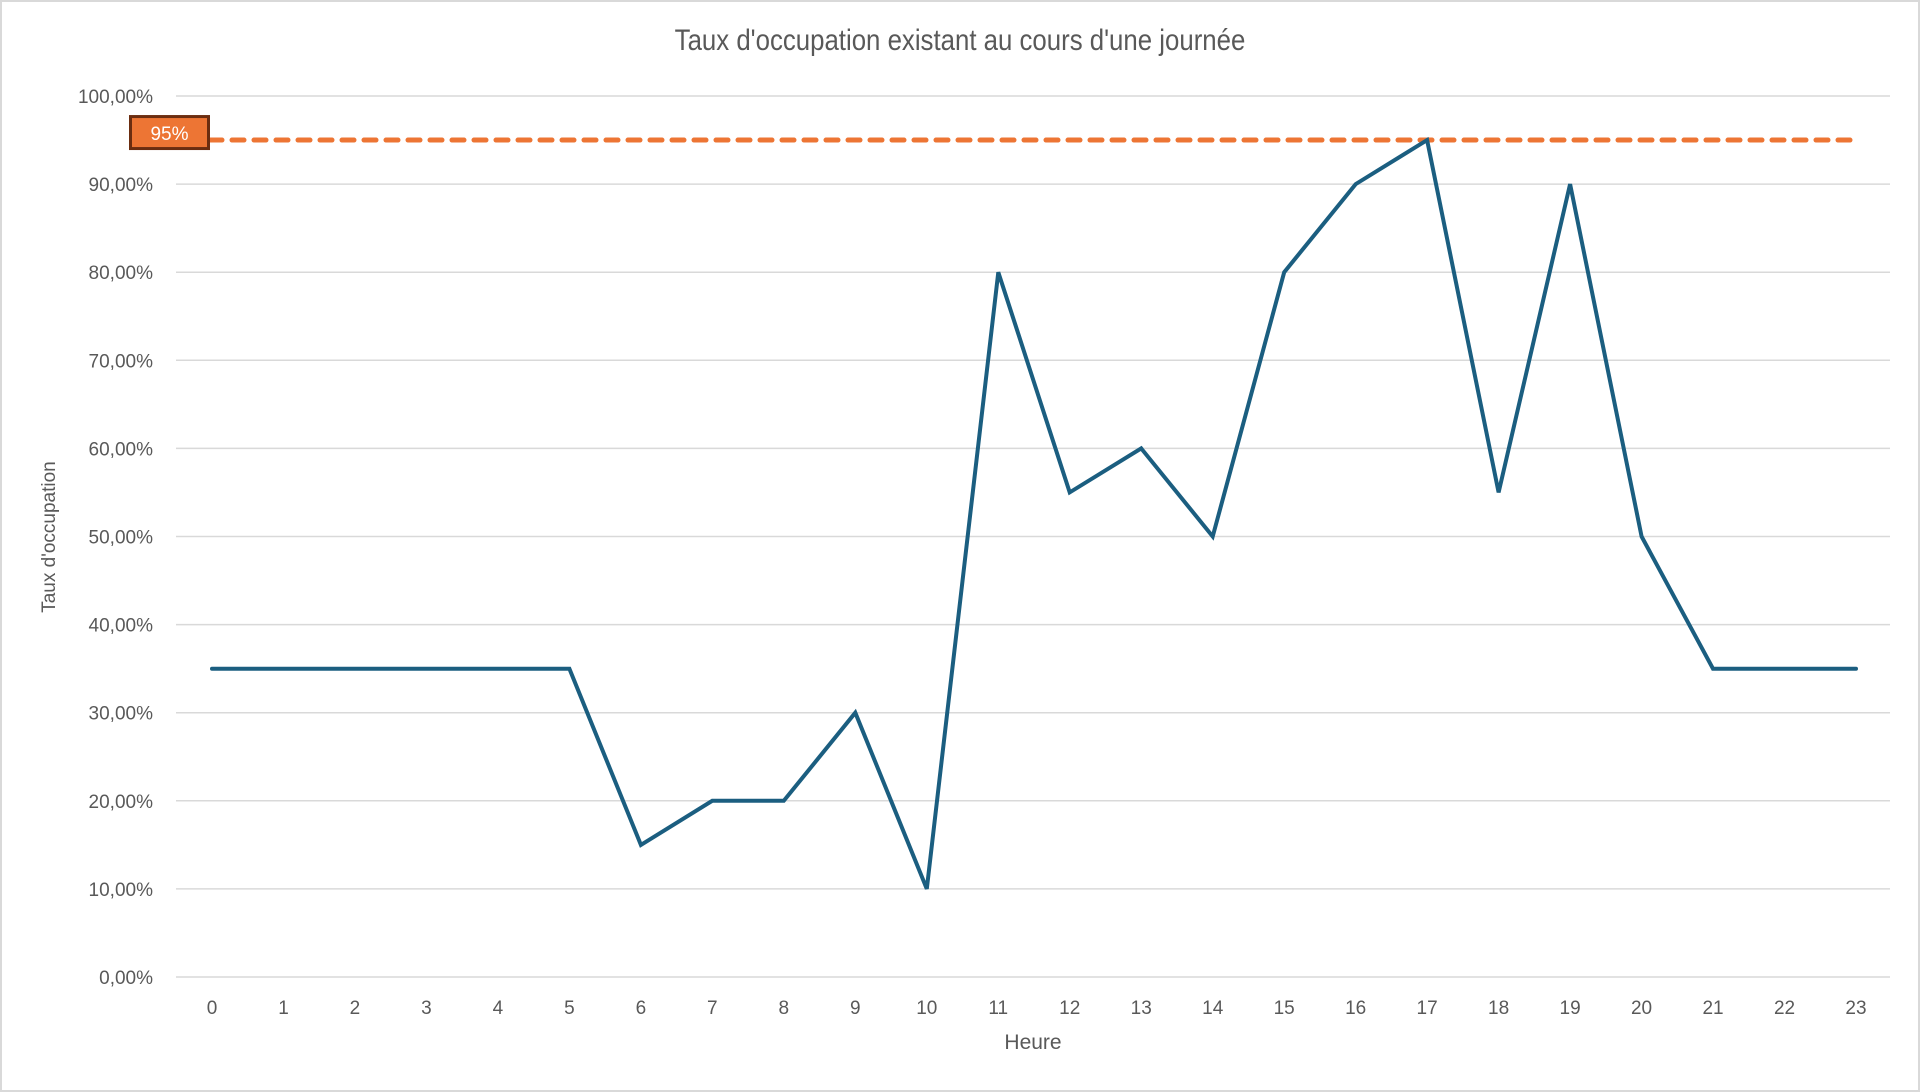  Describe the element at coordinates (1284, 1008) in the screenshot. I see `x-tick-label: 15` at that location.